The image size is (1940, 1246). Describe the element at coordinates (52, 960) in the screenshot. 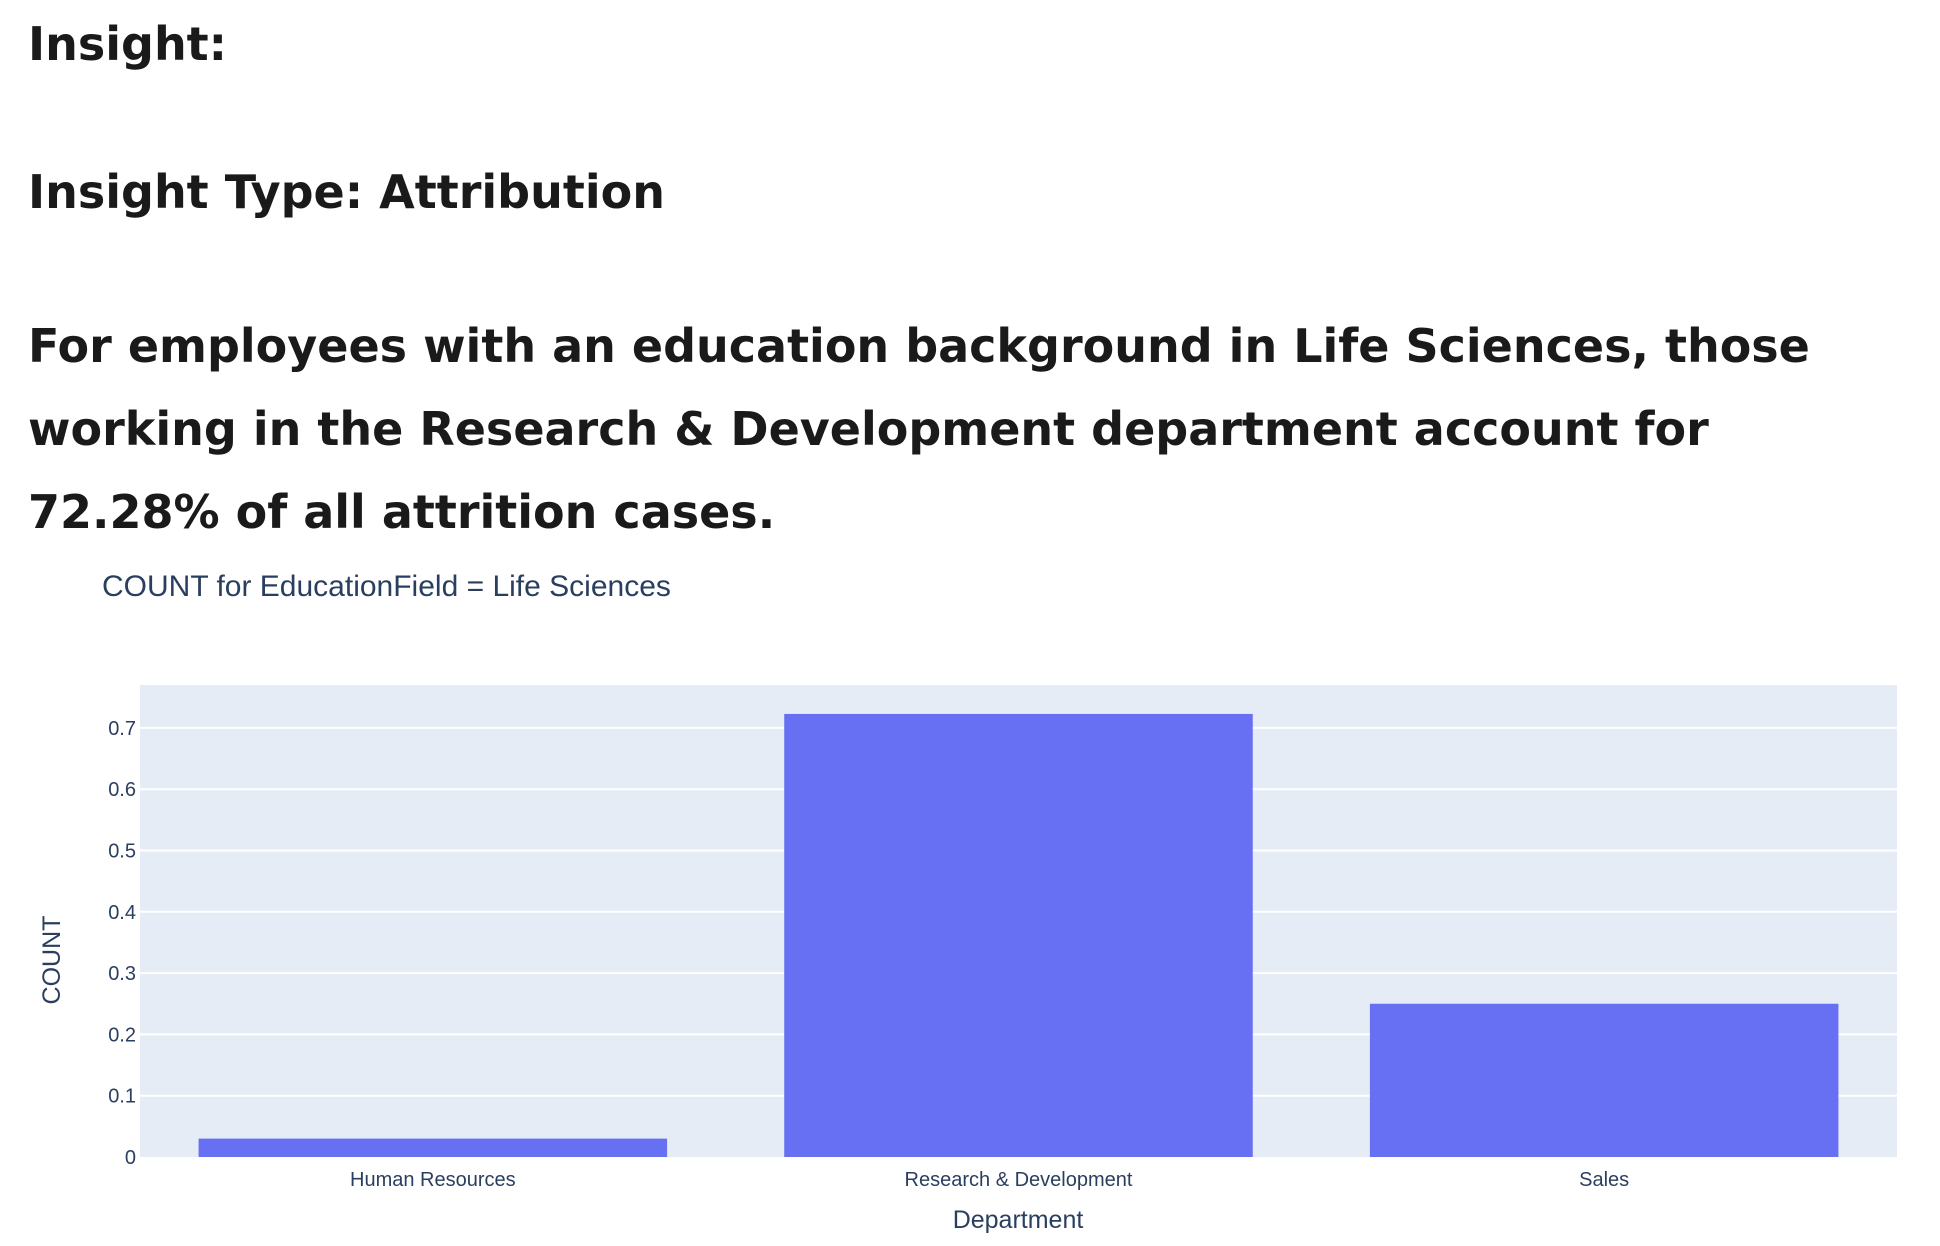

I see `y-axis-title: COUNT` at that location.